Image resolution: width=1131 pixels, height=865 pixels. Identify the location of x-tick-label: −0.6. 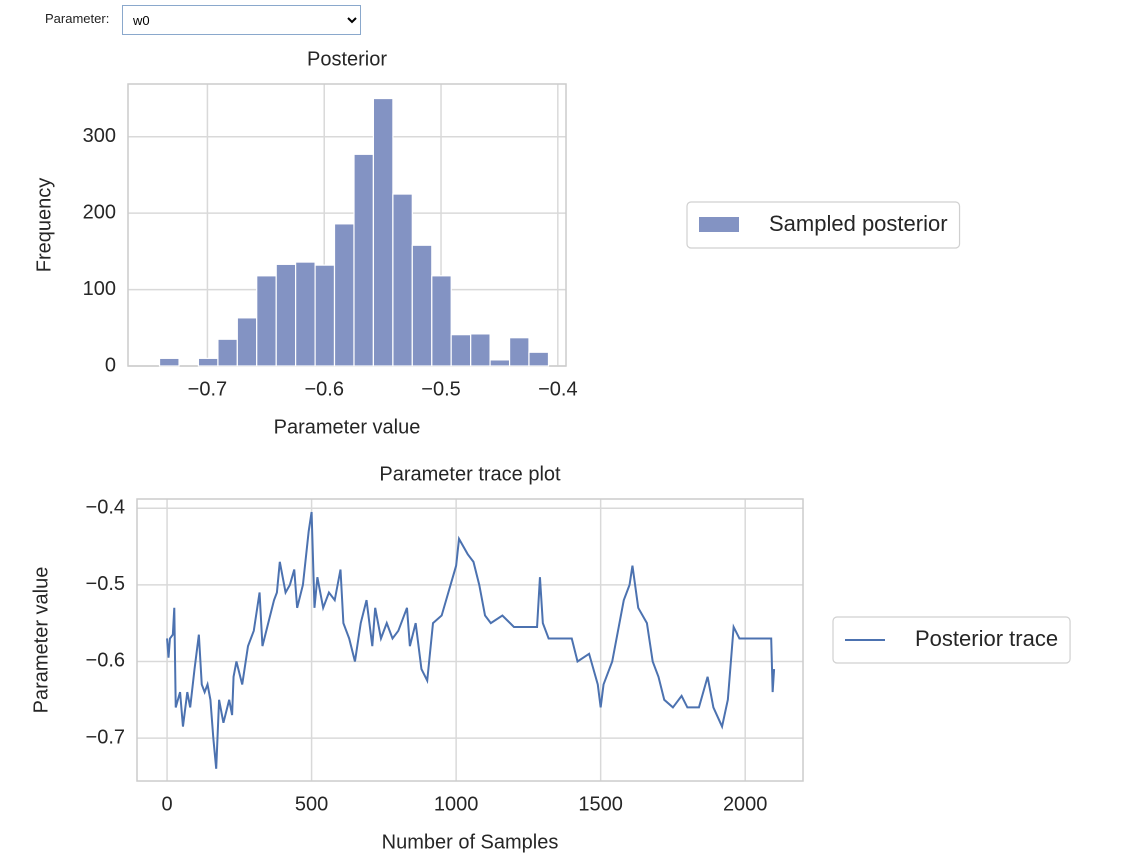
(323, 389).